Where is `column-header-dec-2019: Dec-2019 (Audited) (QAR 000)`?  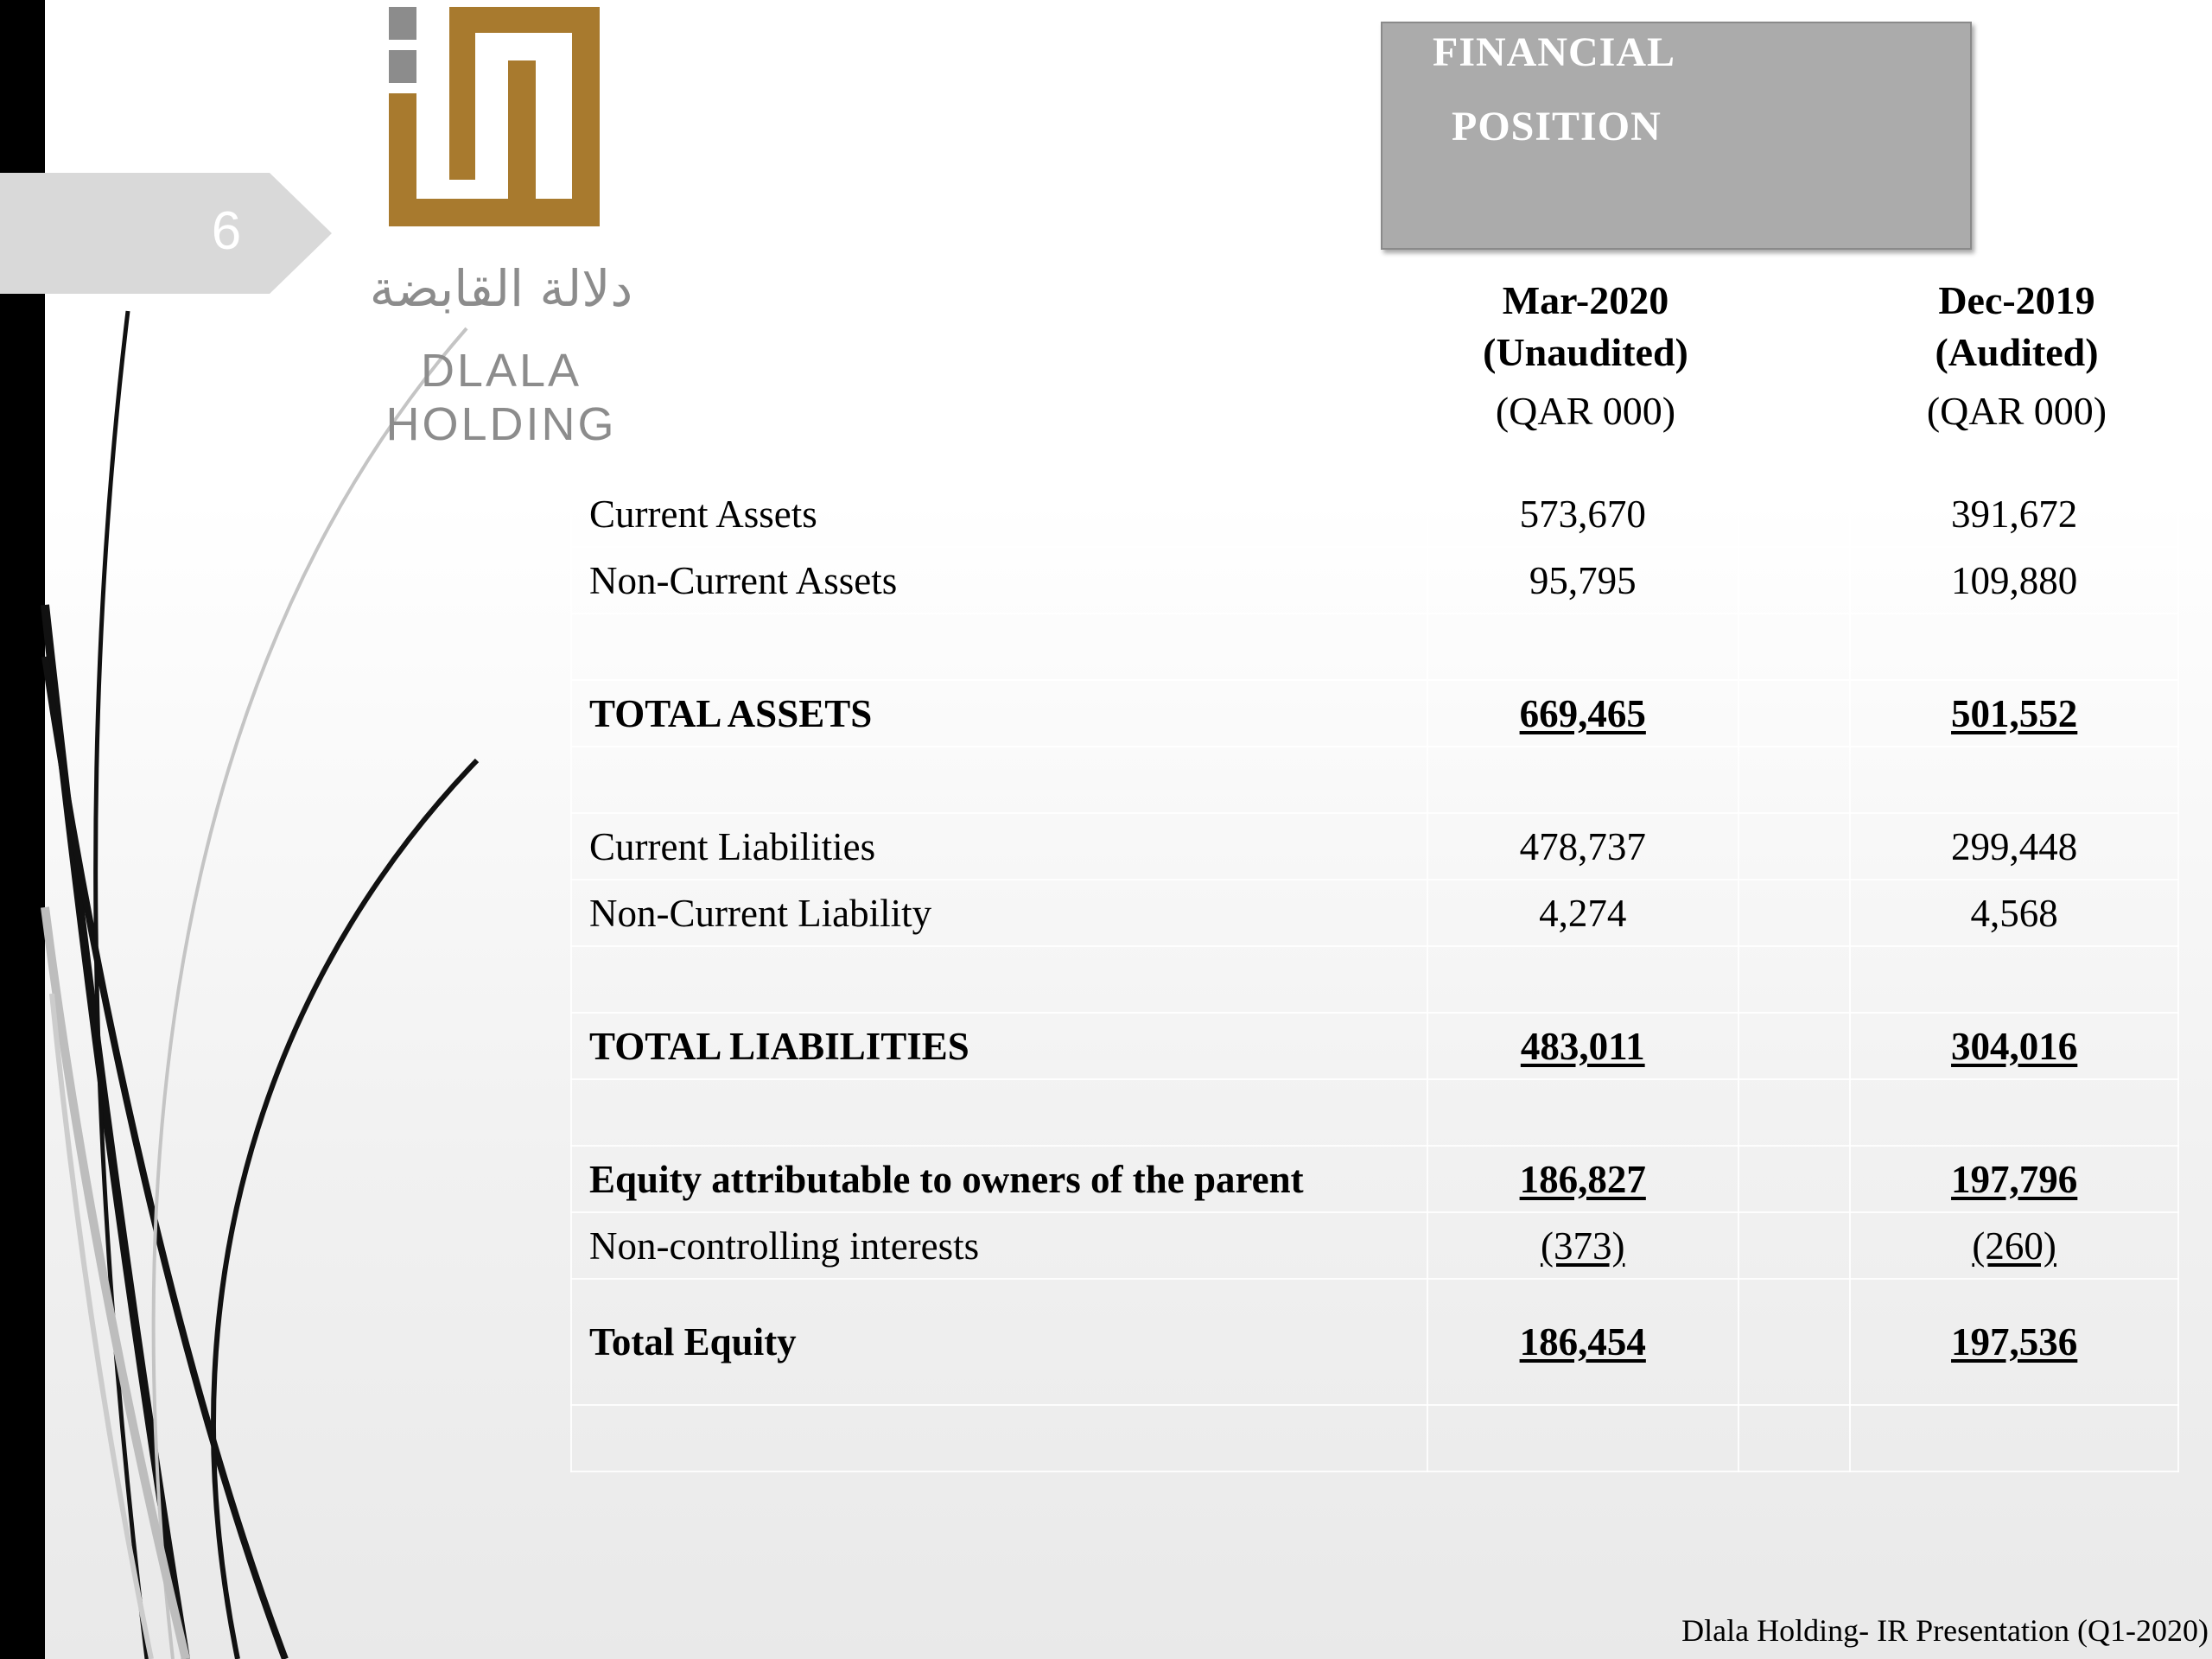
column-header-dec-2019: Dec-2019 (Audited) (QAR 000) is located at coordinates (2016, 356).